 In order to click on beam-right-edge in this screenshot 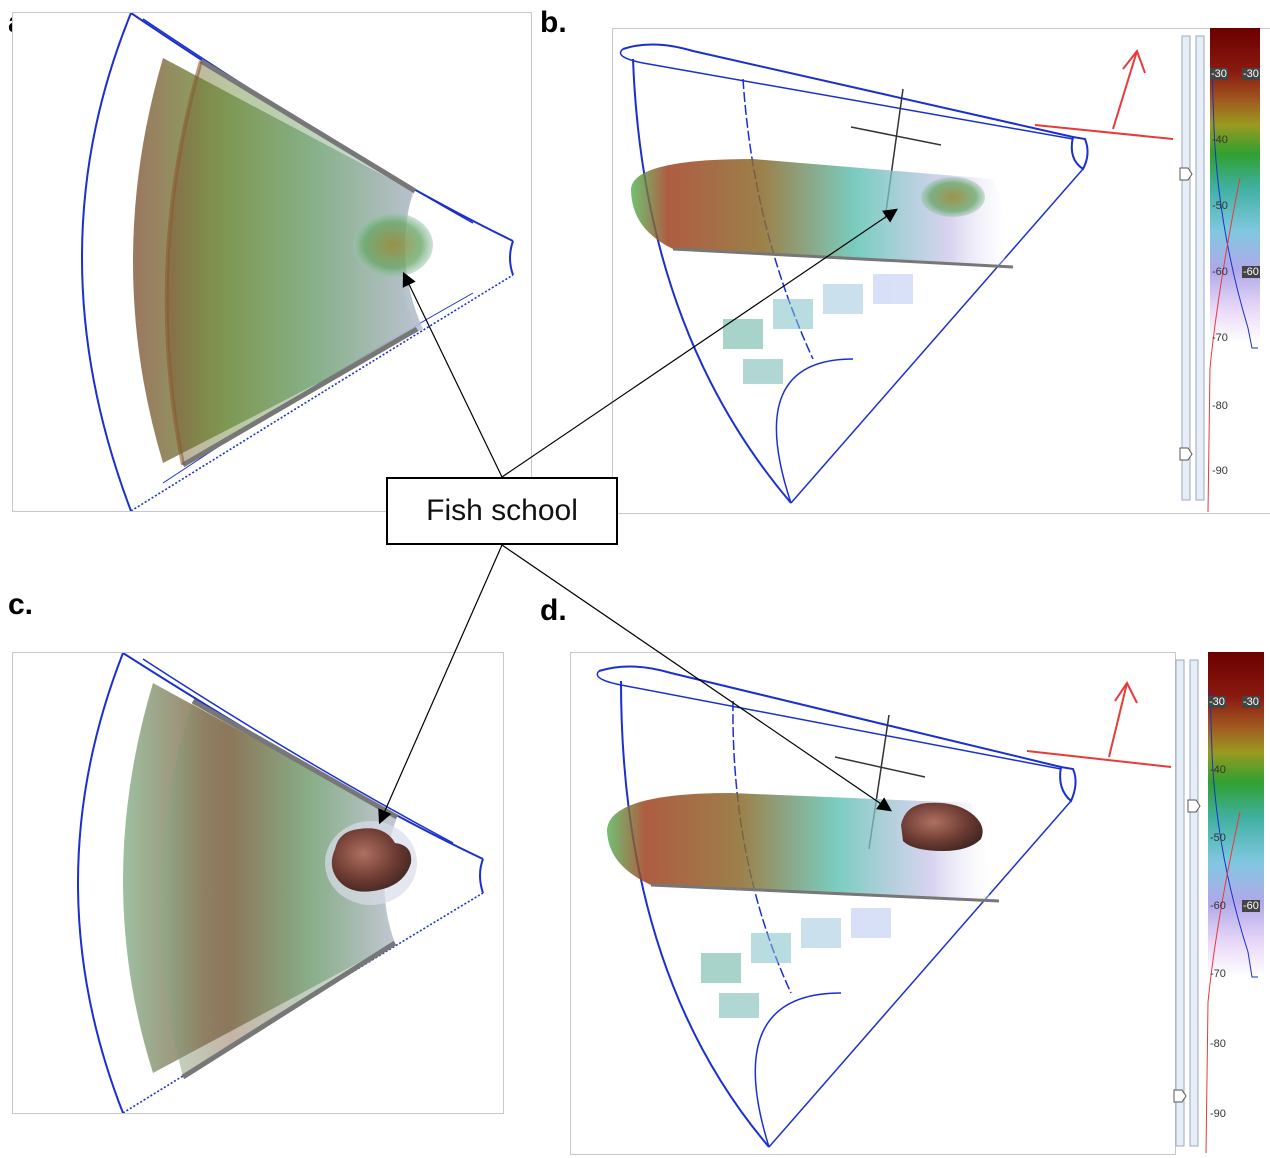, I will do `click(920, 974)`.